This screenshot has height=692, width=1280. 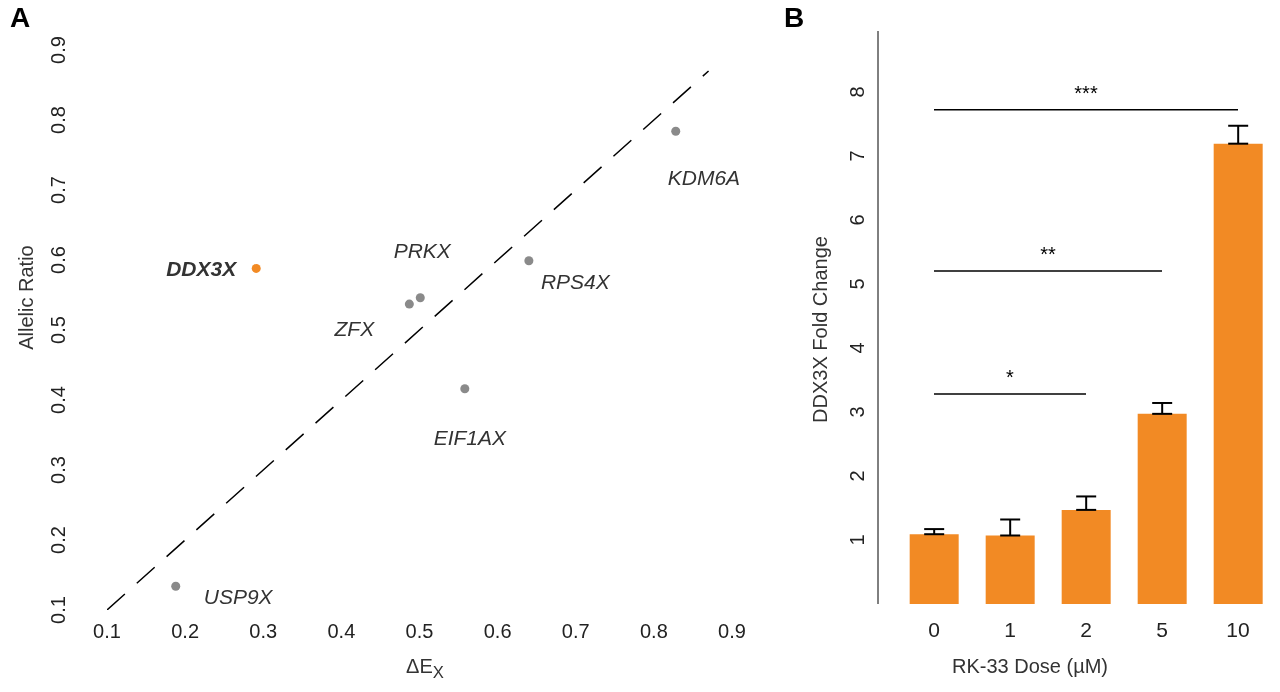 I want to click on x-tick-label: 0.7, so click(x=575, y=631).